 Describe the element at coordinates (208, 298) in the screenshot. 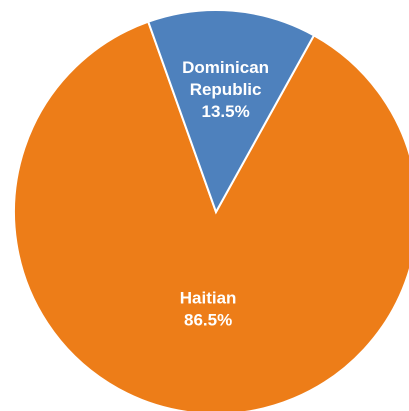

I see `slice-label-line: Haitian` at that location.